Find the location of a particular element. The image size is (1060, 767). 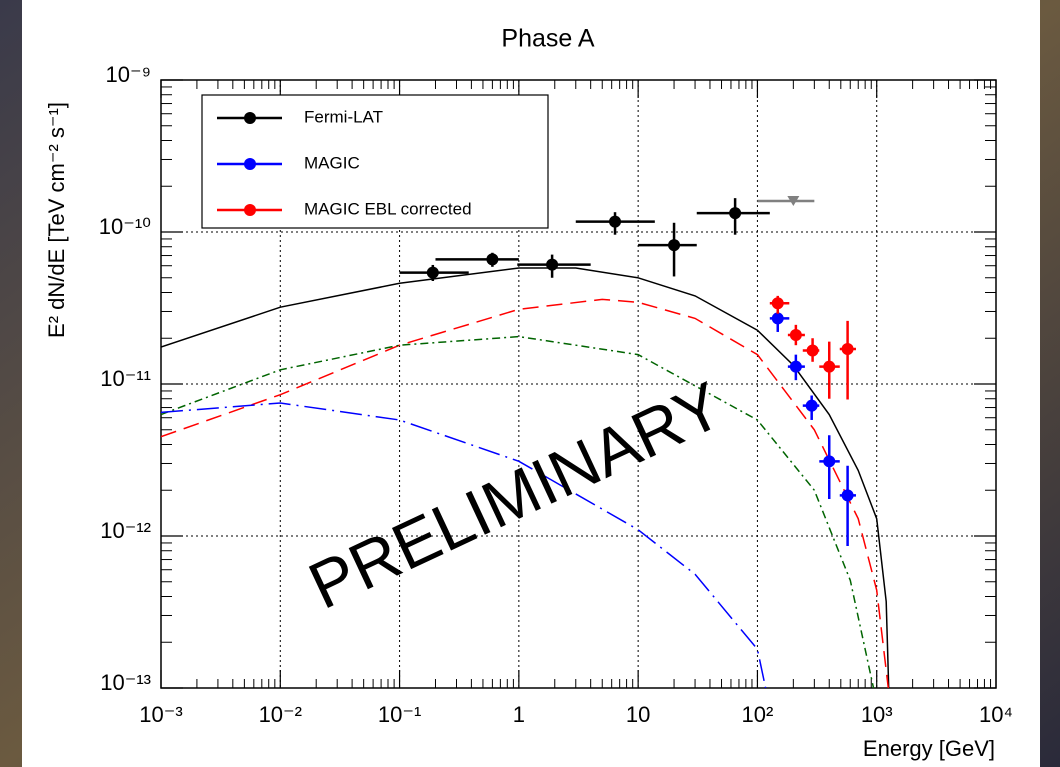

legend-label: MAGIC is located at coordinates (332, 162).